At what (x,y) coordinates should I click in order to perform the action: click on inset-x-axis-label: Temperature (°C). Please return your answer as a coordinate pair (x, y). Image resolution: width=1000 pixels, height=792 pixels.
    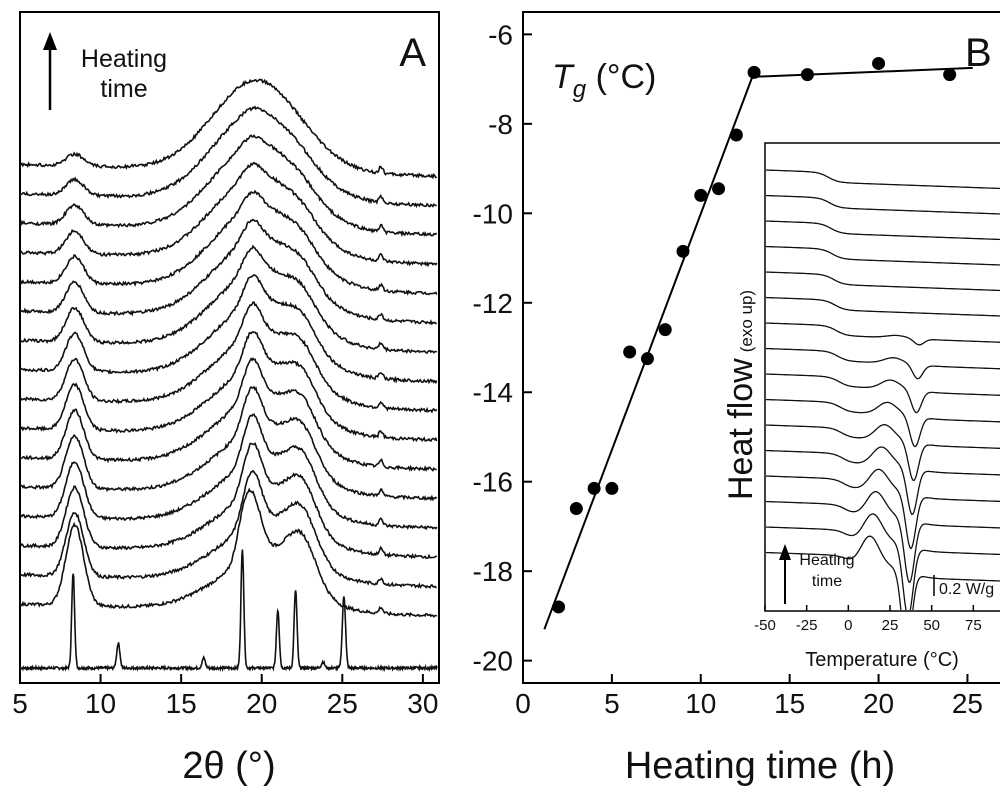
    Looking at the image, I should click on (882, 660).